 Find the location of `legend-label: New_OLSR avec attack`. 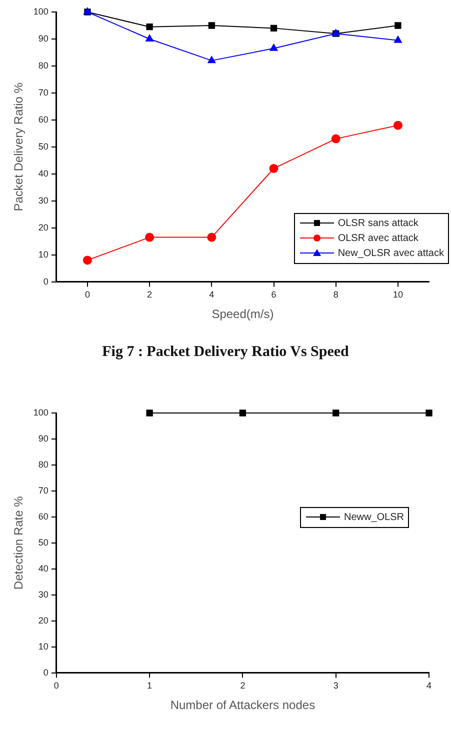

legend-label: New_OLSR avec attack is located at coordinates (391, 253).